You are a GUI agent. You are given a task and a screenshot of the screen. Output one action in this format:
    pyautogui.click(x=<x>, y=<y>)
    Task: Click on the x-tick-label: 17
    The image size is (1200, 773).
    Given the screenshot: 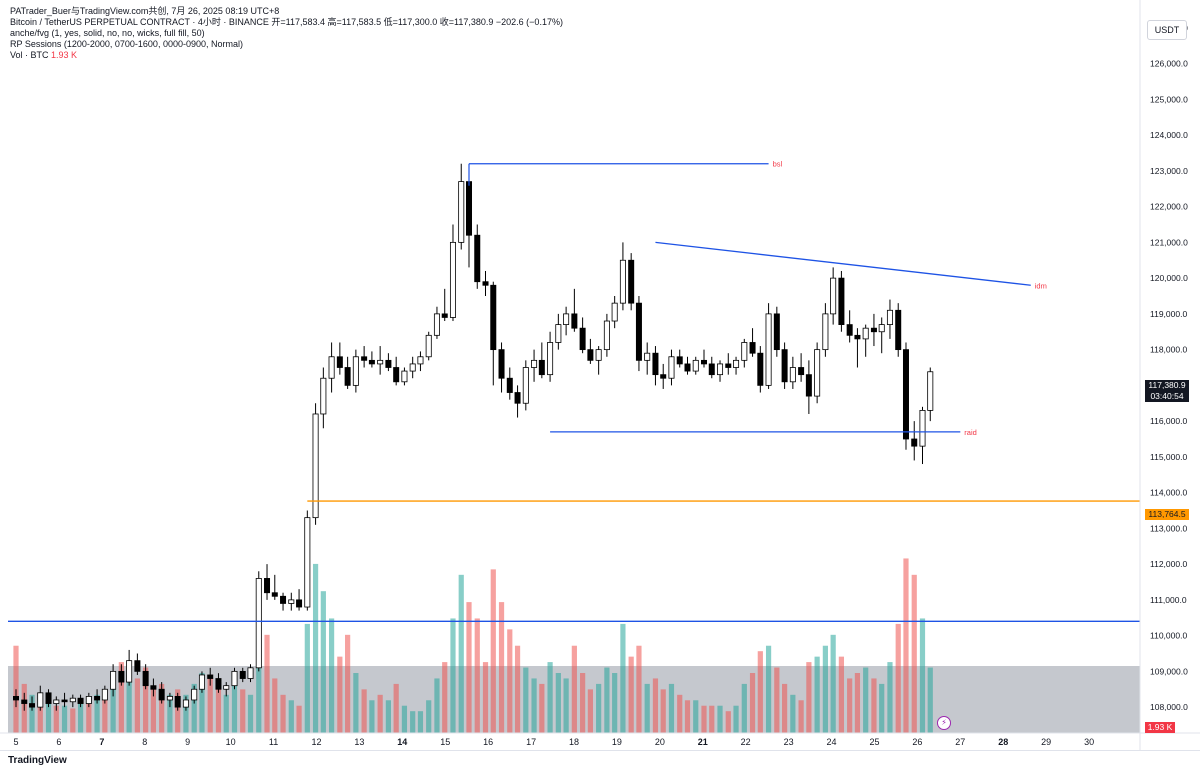 What is the action you would take?
    pyautogui.click(x=531, y=742)
    